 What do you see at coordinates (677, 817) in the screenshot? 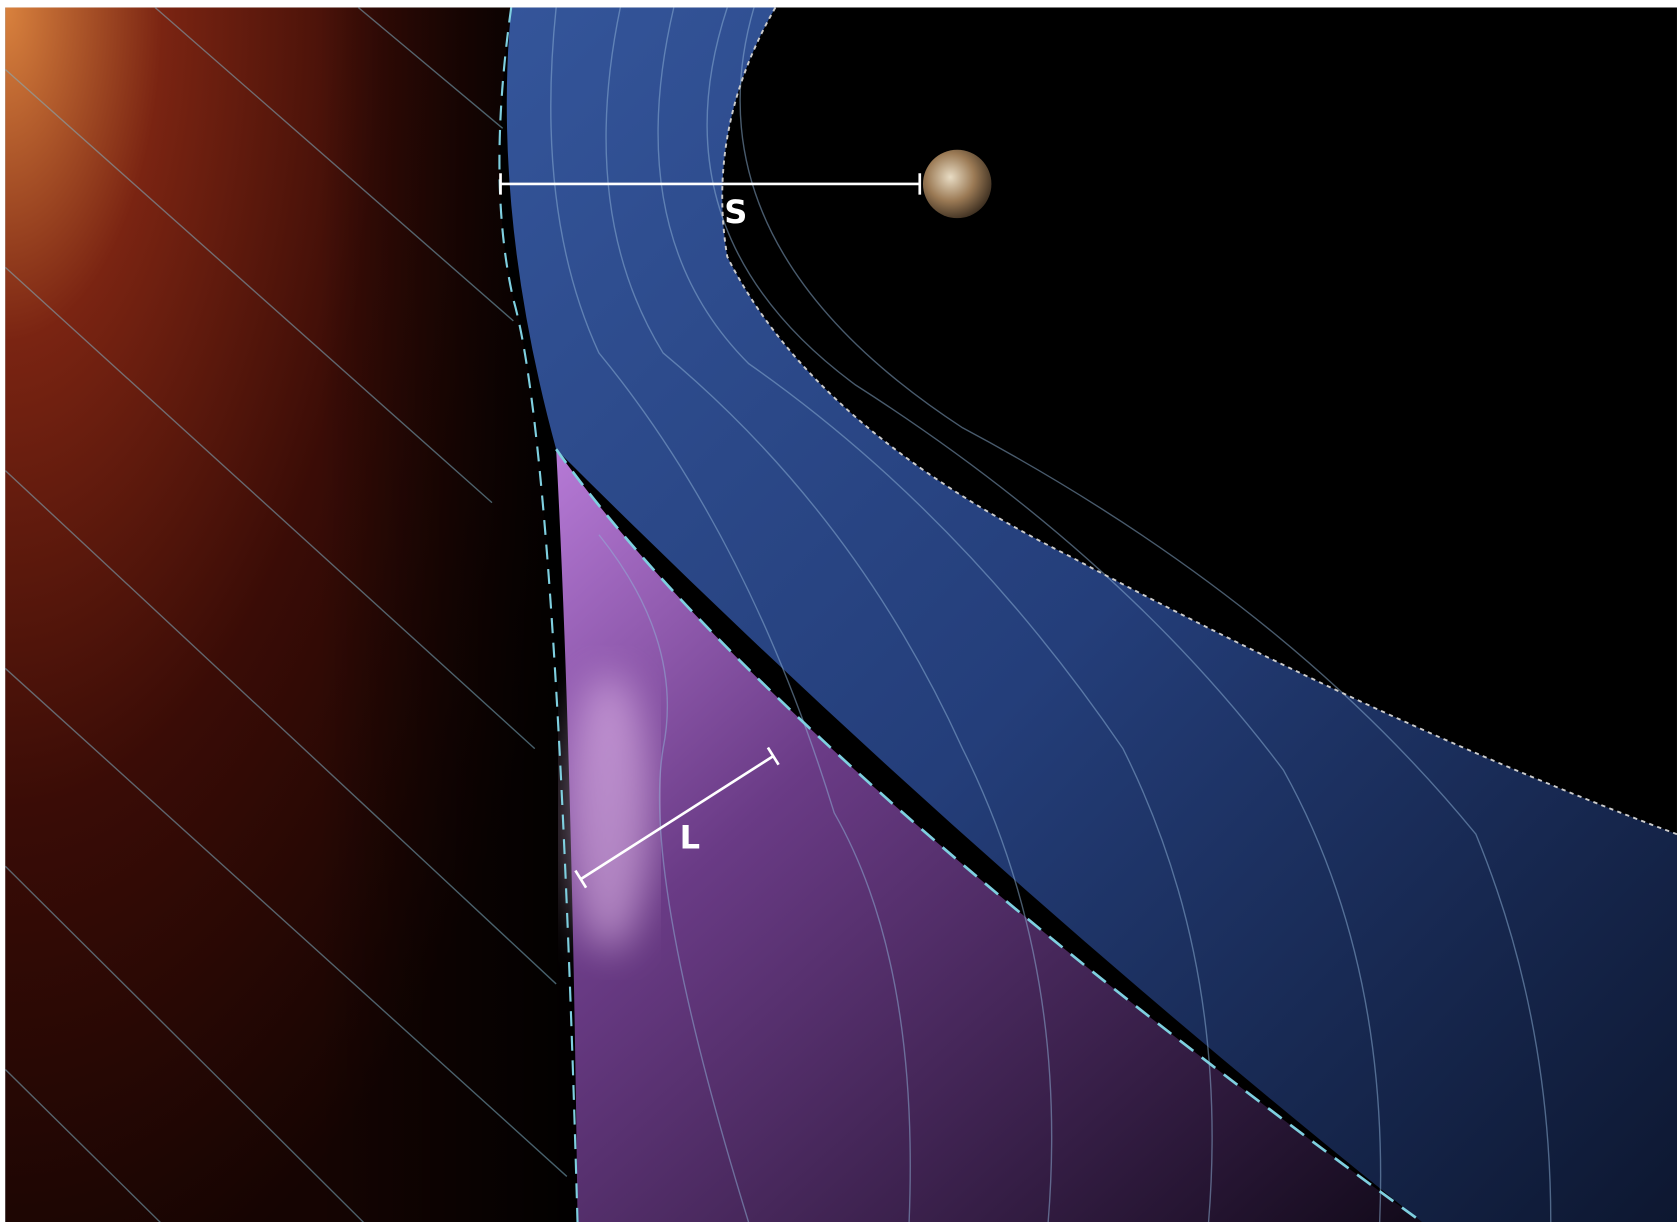
I see `l-measure` at bounding box center [677, 817].